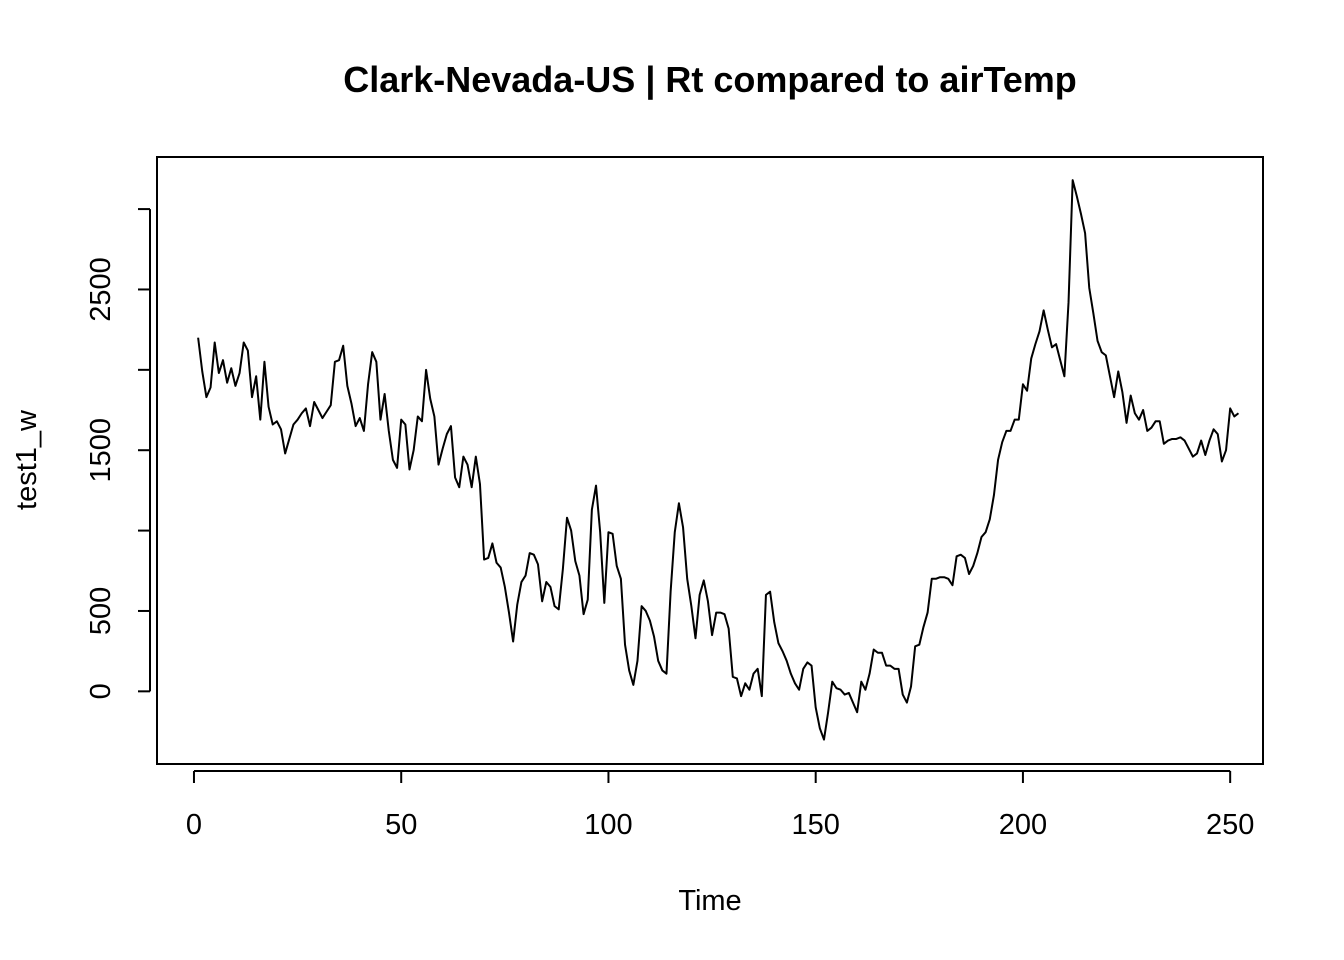 Image resolution: width=1344 pixels, height=960 pixels. I want to click on y-tick-label: 2500, so click(101, 289).